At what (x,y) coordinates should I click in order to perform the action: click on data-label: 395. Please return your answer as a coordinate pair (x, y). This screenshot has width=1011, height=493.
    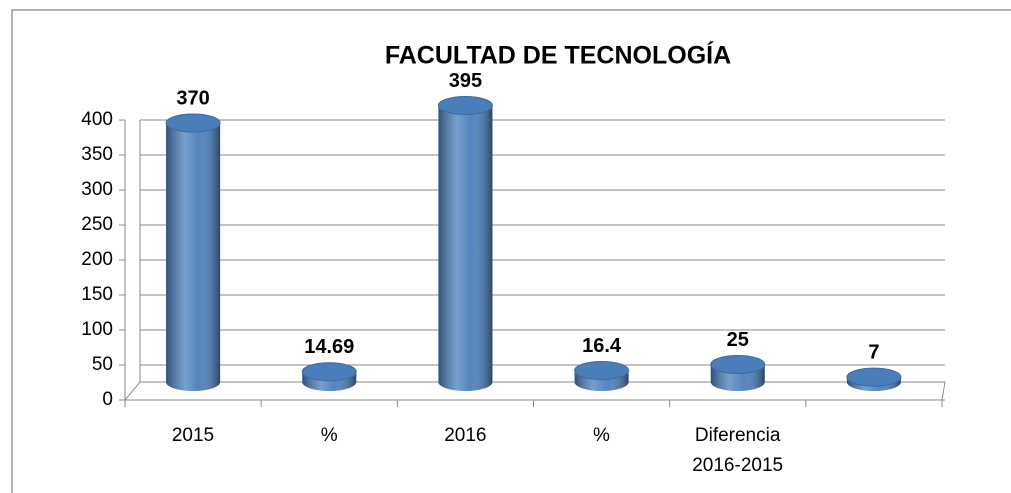
    Looking at the image, I should click on (465, 81).